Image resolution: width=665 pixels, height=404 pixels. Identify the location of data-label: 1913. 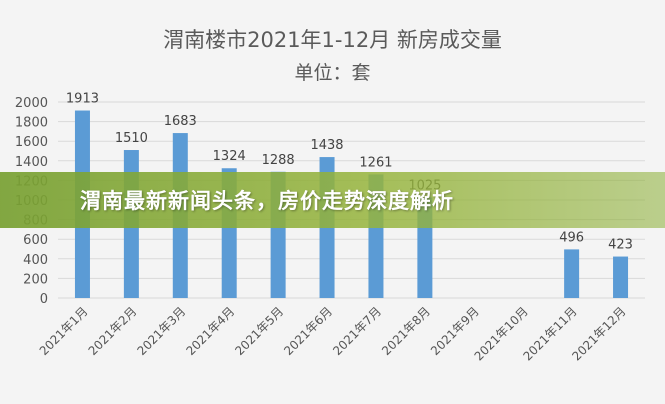
(82, 99).